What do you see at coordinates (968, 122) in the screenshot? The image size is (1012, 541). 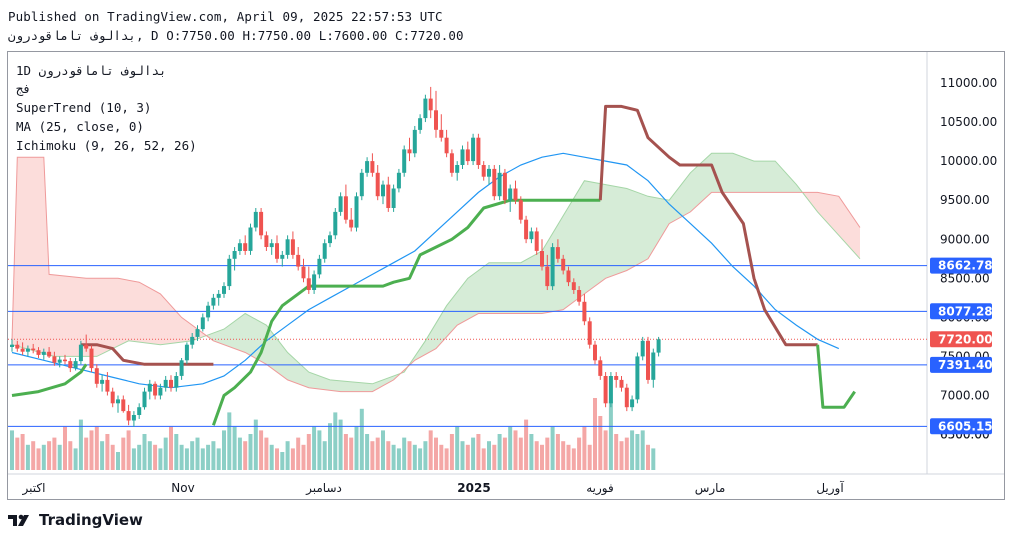 I see `y-tick-label: 10500.00` at bounding box center [968, 122].